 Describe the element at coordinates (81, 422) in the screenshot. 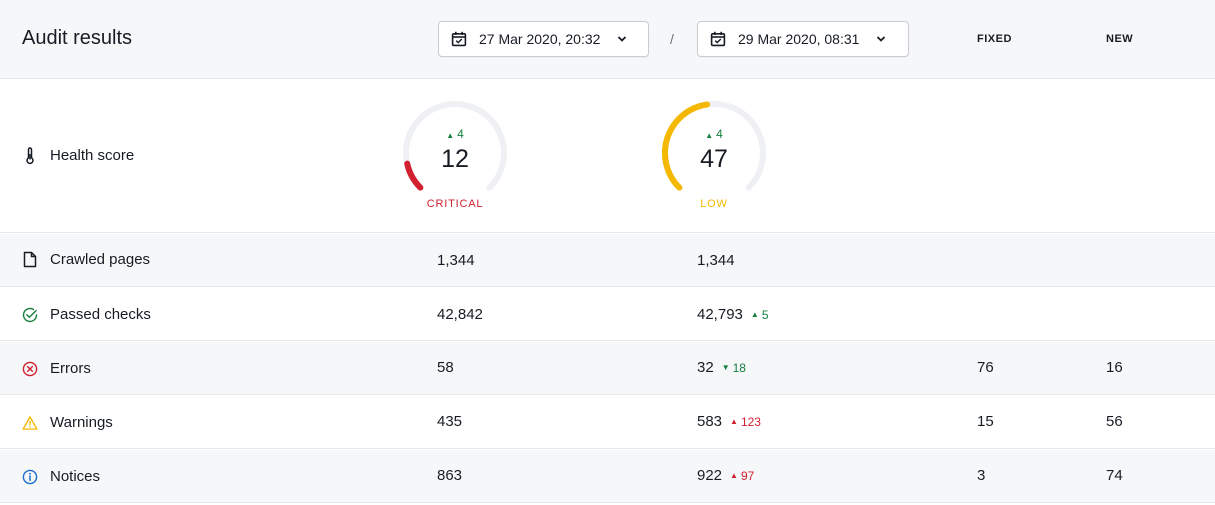

I see `row-label: Warnings` at that location.